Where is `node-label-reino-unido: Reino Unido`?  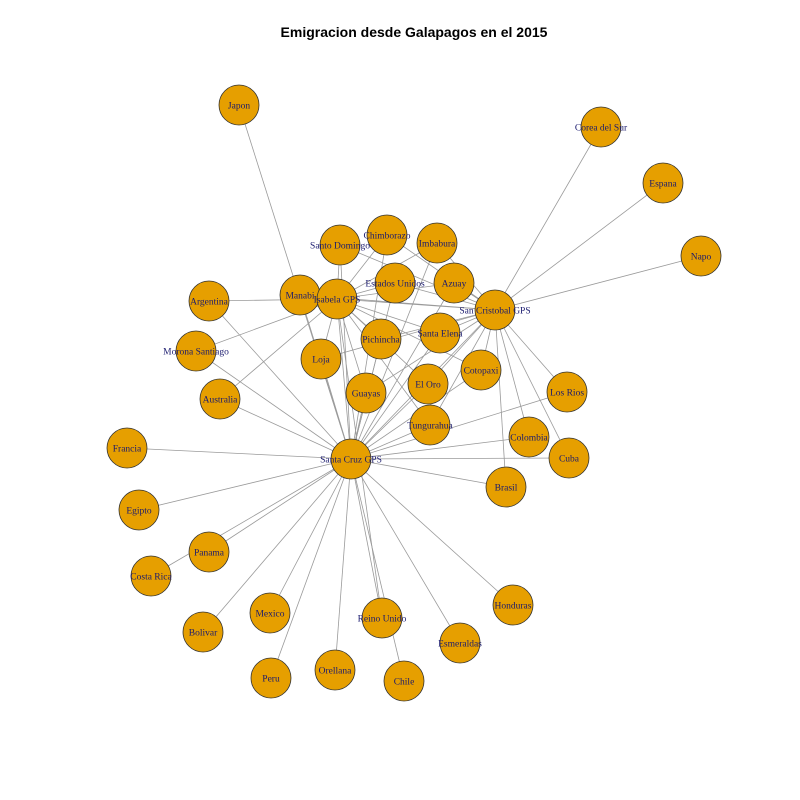 node-label-reino-unido: Reino Unido is located at coordinates (382, 620).